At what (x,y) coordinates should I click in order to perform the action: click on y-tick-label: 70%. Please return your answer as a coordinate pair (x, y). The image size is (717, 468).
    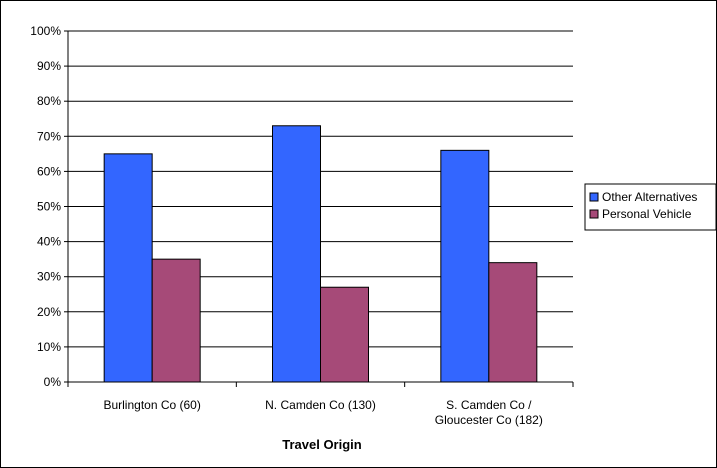
    Looking at the image, I should click on (49, 136).